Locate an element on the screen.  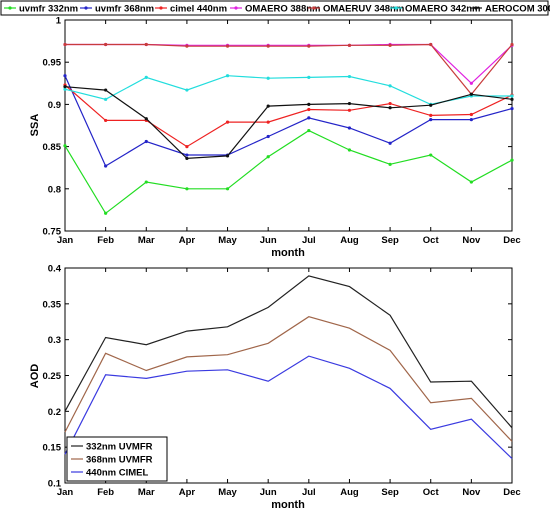
aod-xtick-label: Mar is located at coordinates (146, 492).